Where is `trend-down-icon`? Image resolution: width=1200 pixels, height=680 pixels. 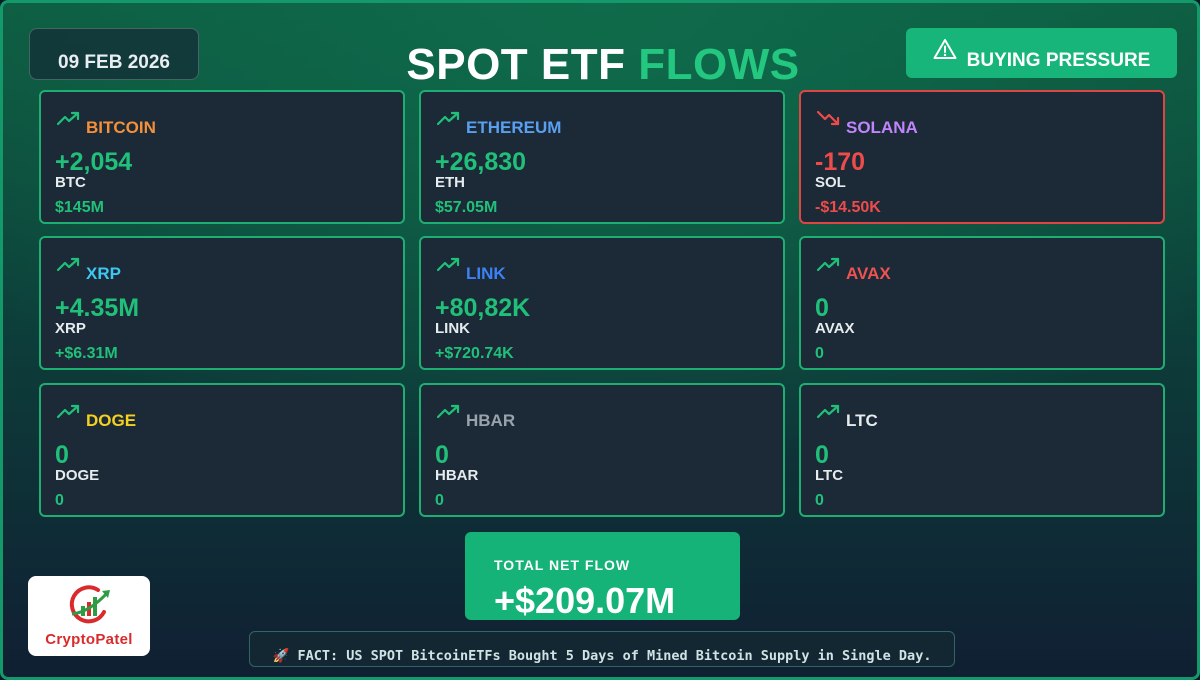
trend-down-icon is located at coordinates (828, 121).